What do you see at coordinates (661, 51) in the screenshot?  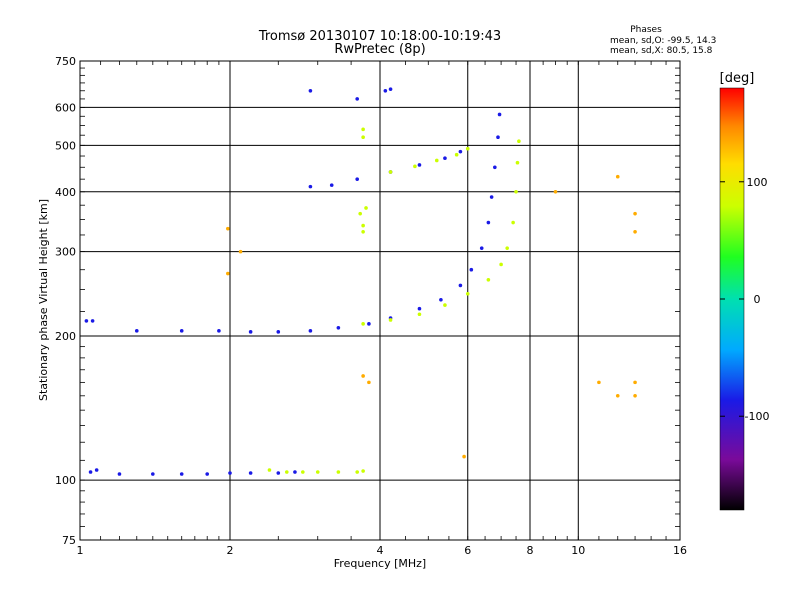 I see `phases-x-stats: mean, sd,X: 80.5, 15.8` at bounding box center [661, 51].